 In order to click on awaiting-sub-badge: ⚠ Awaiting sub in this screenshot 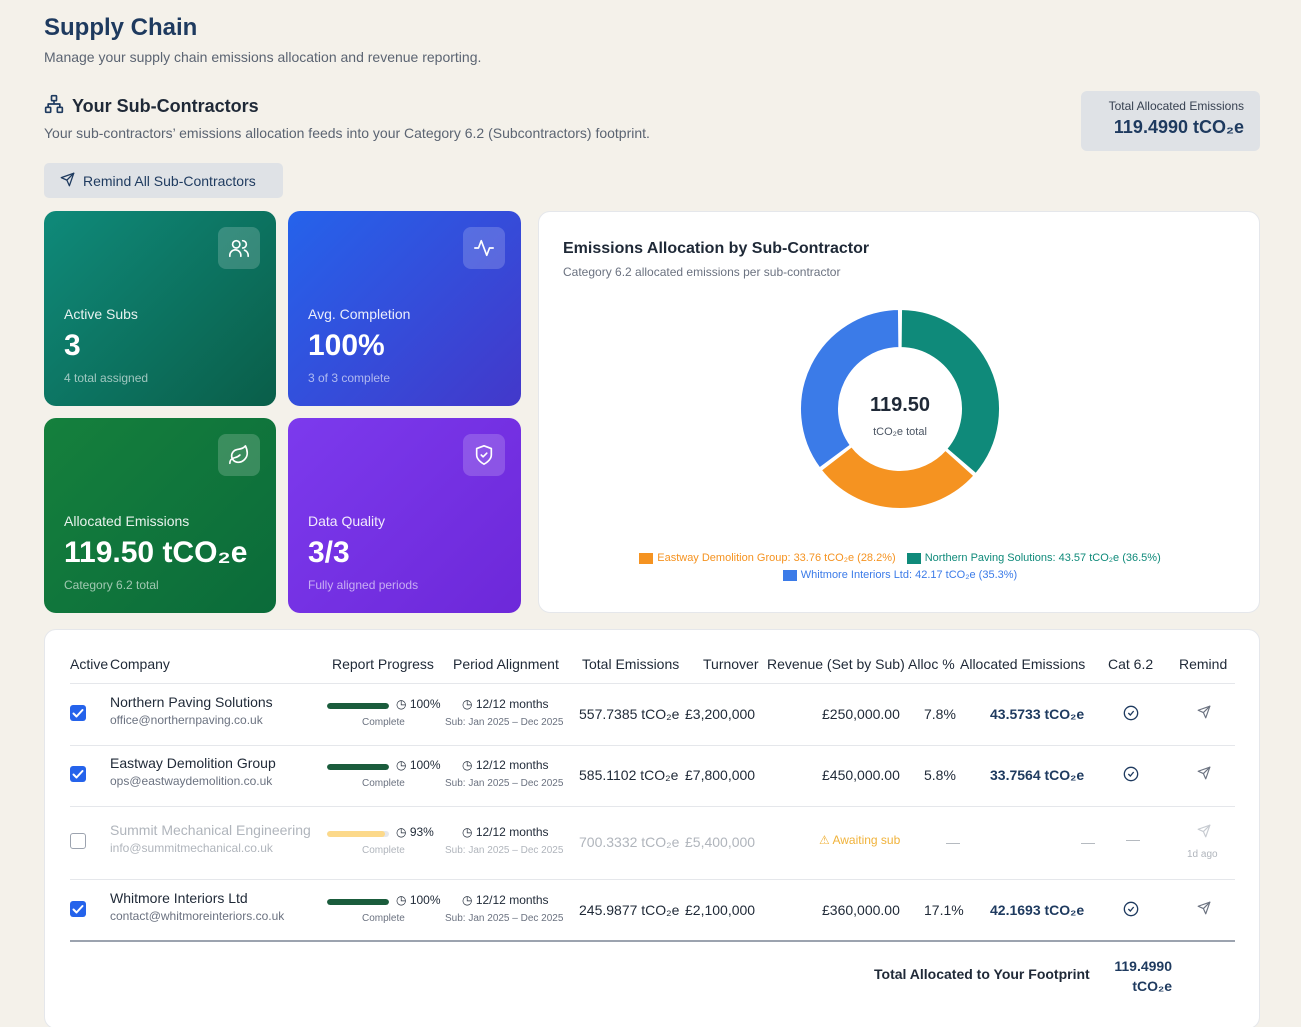, I will do `click(860, 840)`.